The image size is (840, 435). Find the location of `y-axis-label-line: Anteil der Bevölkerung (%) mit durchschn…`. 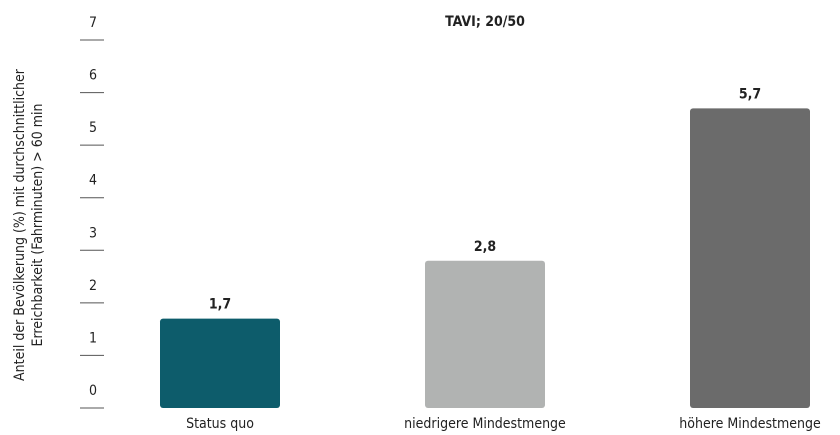

y-axis-label-line: Anteil der Bevölkerung (%) mit durchschn… is located at coordinates (20, 224).